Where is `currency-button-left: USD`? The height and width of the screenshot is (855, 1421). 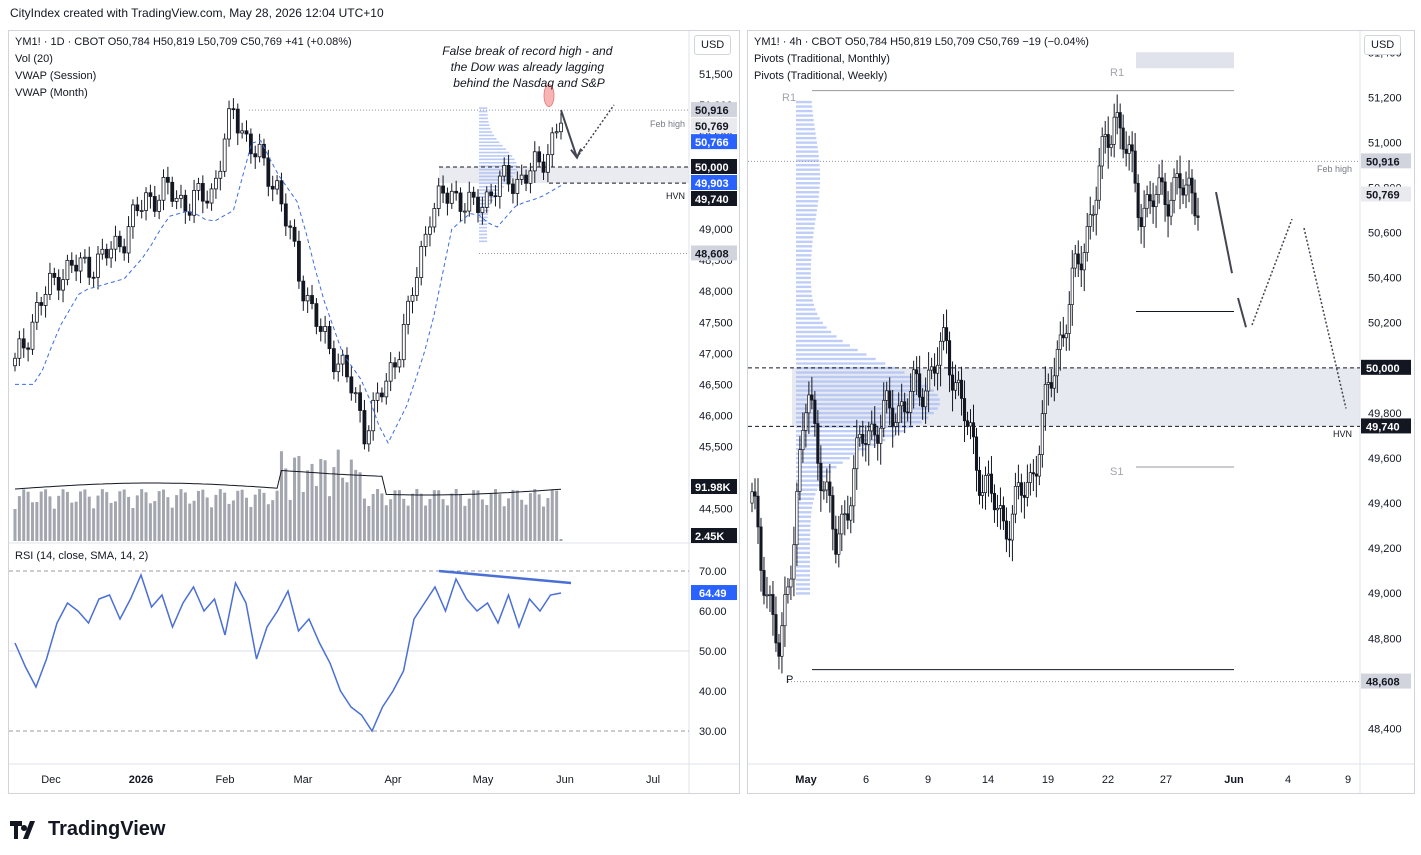
currency-button-left: USD is located at coordinates (713, 45).